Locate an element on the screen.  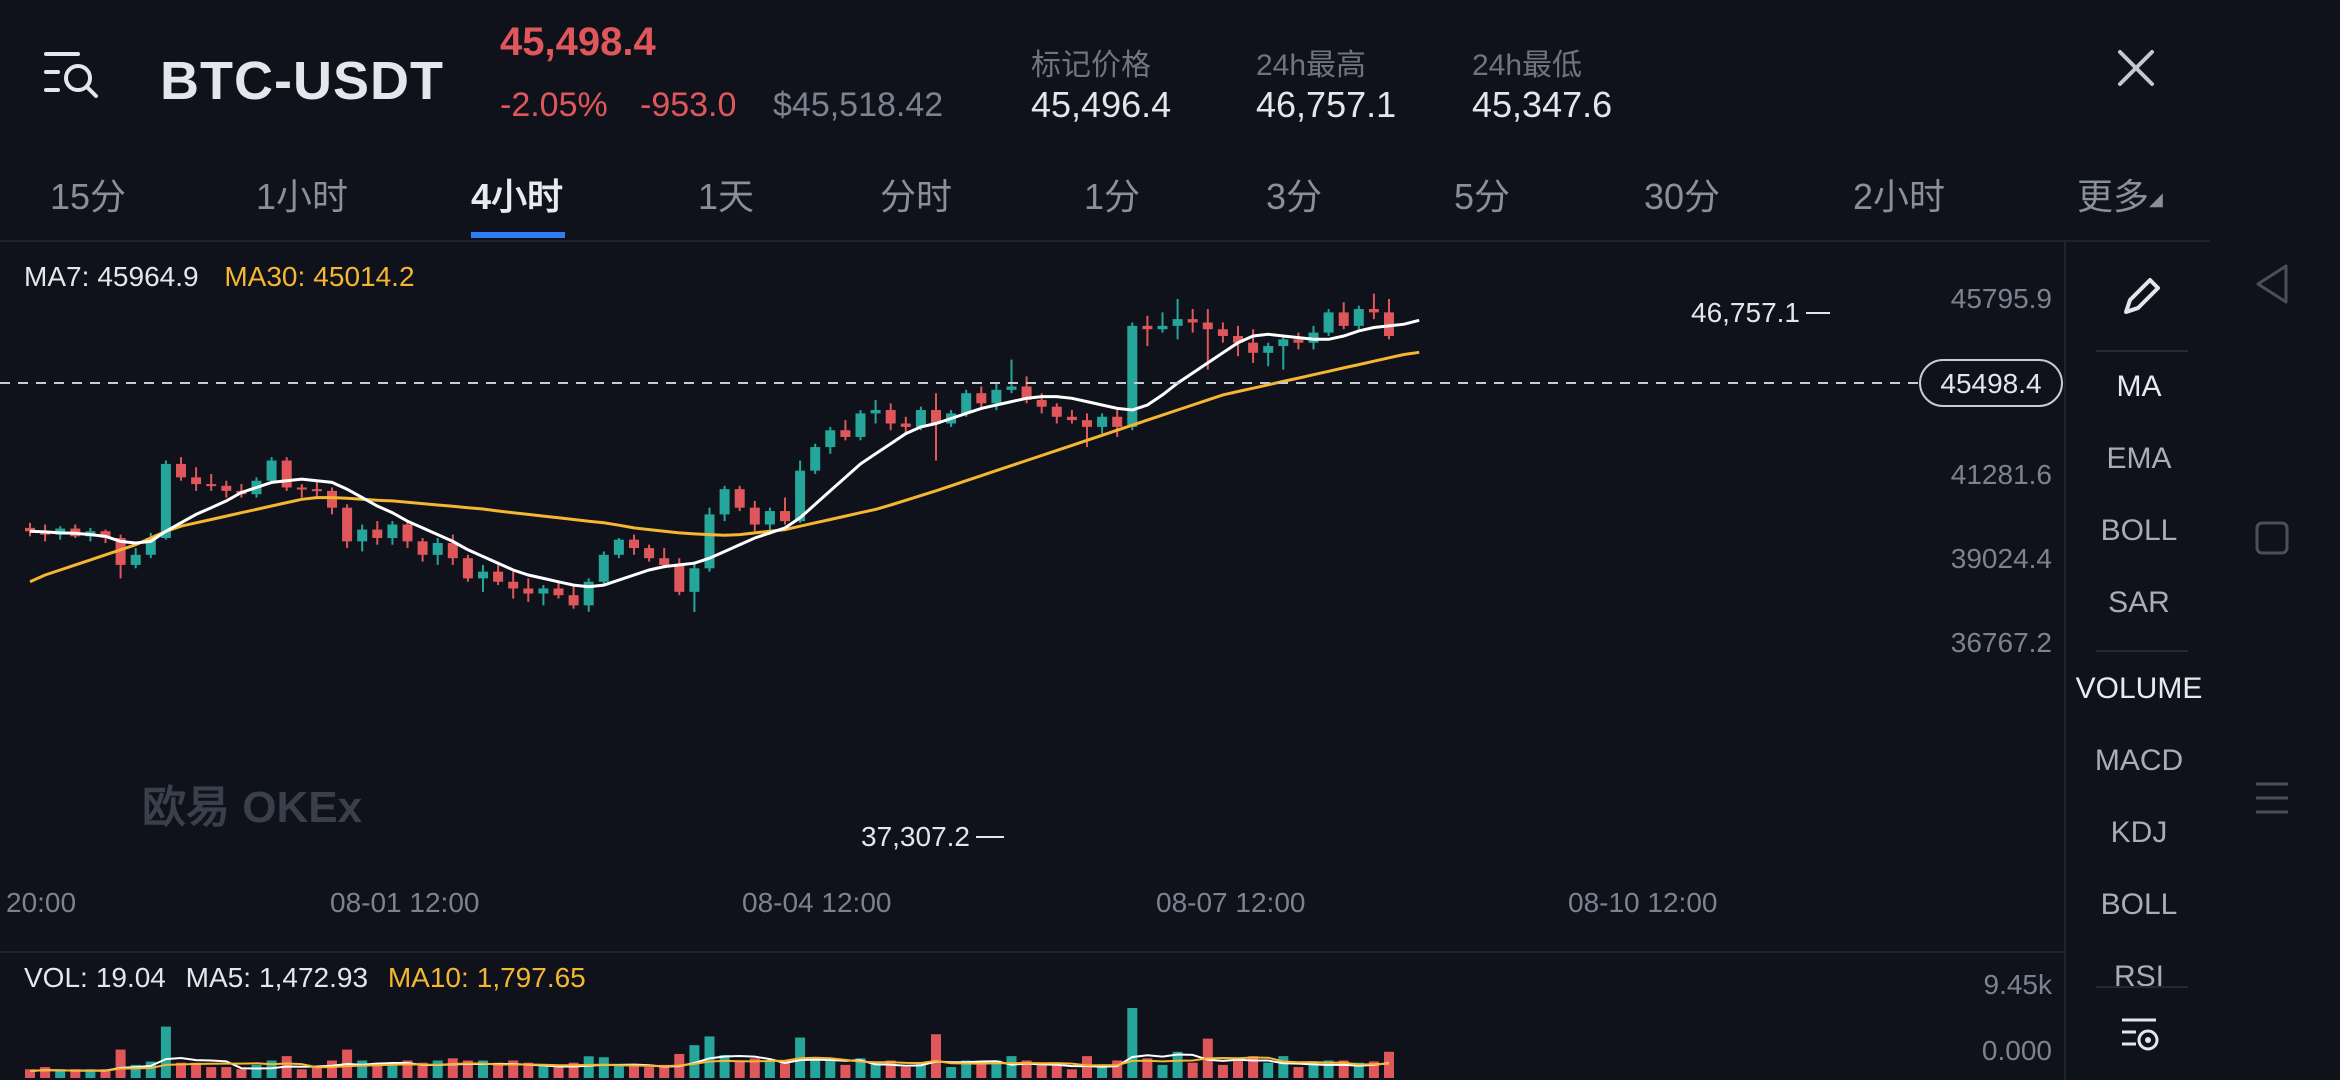
ma10-legend-label: MA10: is located at coordinates (428, 977).